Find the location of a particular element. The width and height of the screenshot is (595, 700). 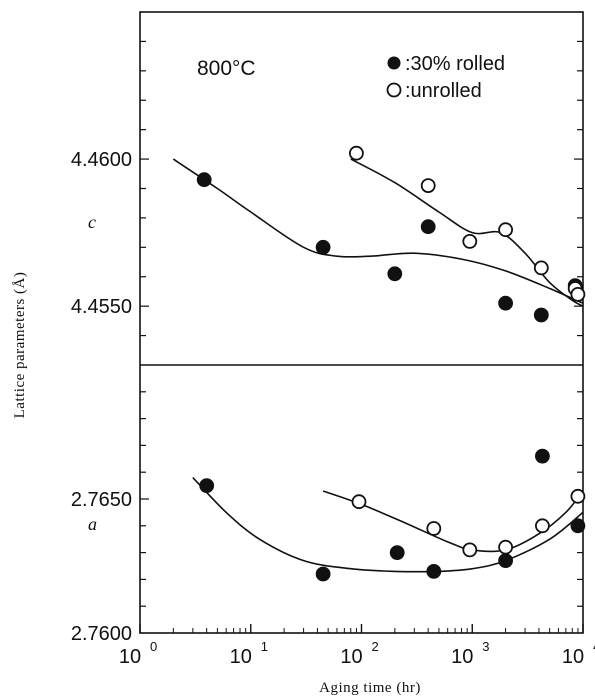

panel-label-c: c is located at coordinates (92, 222).